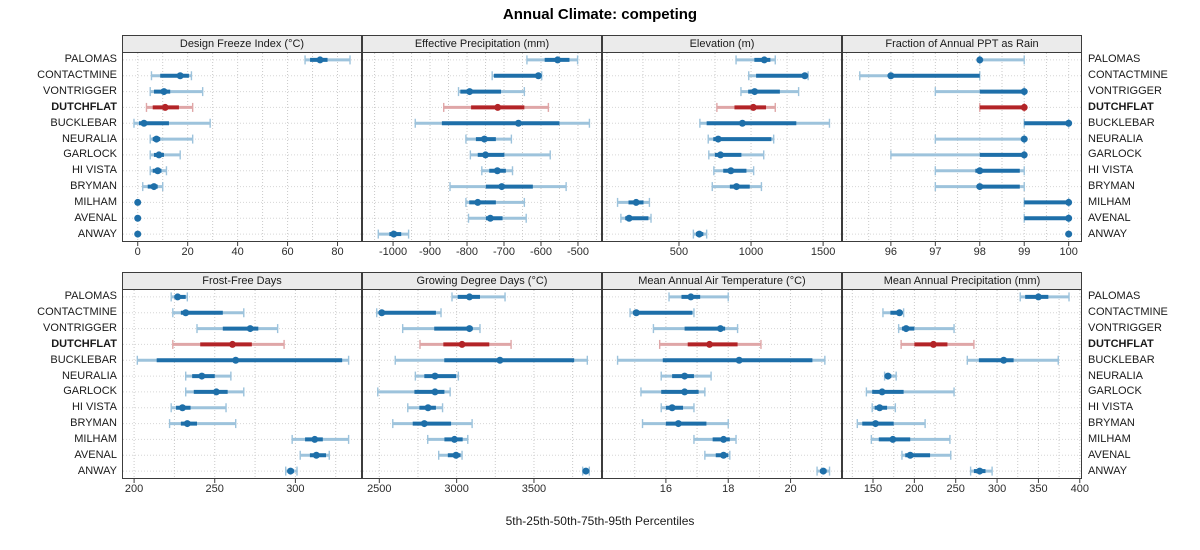 The width and height of the screenshot is (1200, 550). I want to click on tick-label-design-freeze-index-c-40: 40, so click(237, 252).